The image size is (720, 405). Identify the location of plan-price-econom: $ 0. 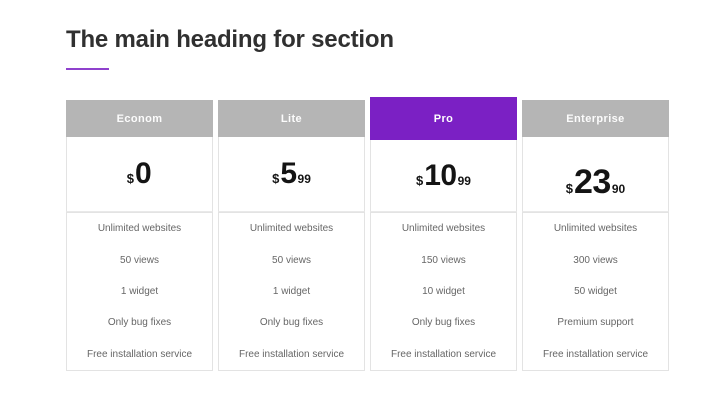
(139, 174).